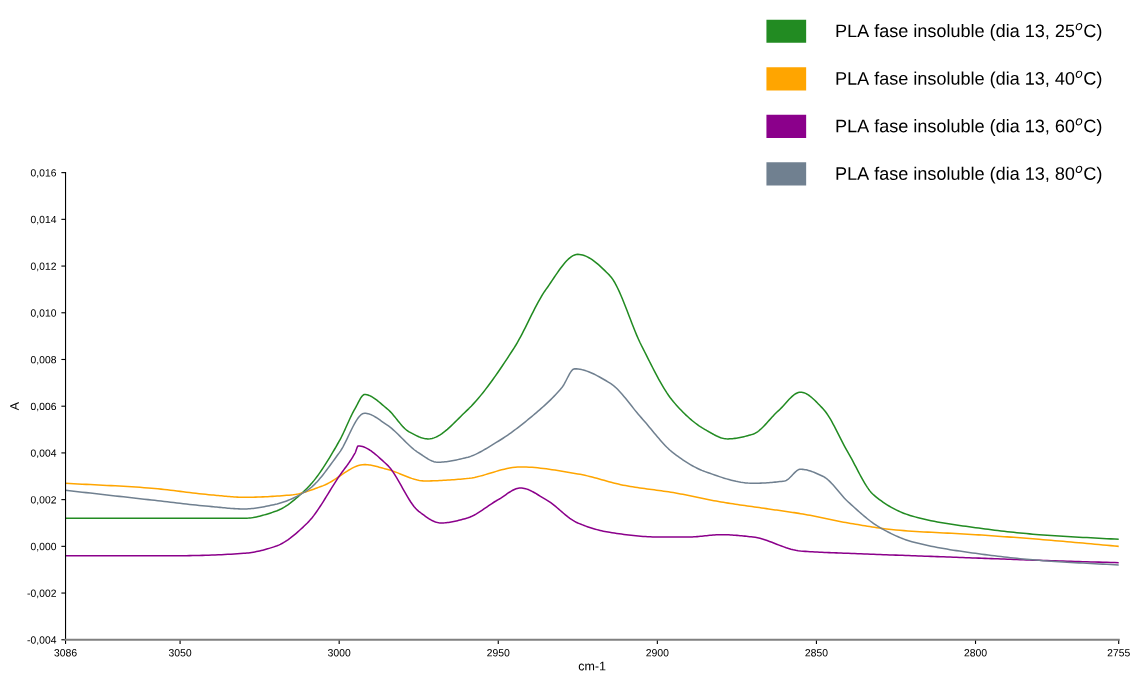 The height and width of the screenshot is (677, 1130). What do you see at coordinates (498, 653) in the screenshot?
I see `x-tick-label: 2950` at bounding box center [498, 653].